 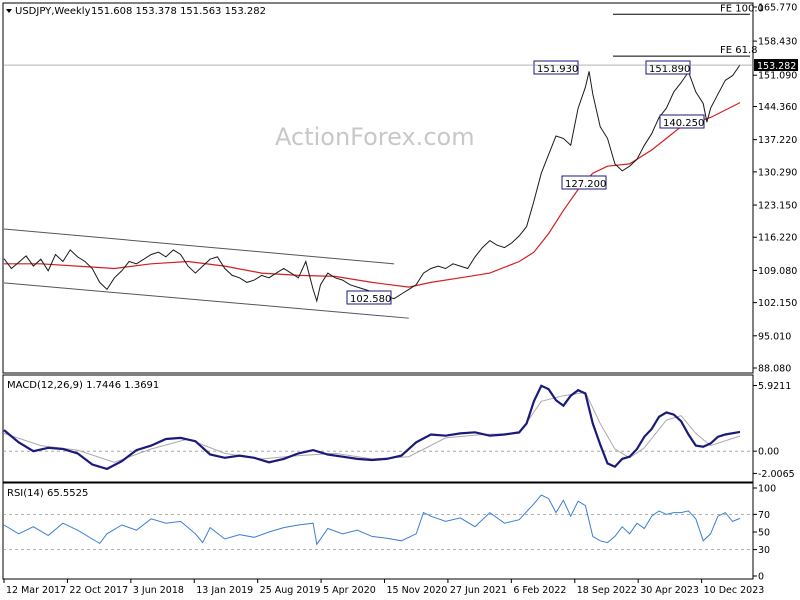 I want to click on price-axis-tick-label: 123.150, so click(x=777, y=206).